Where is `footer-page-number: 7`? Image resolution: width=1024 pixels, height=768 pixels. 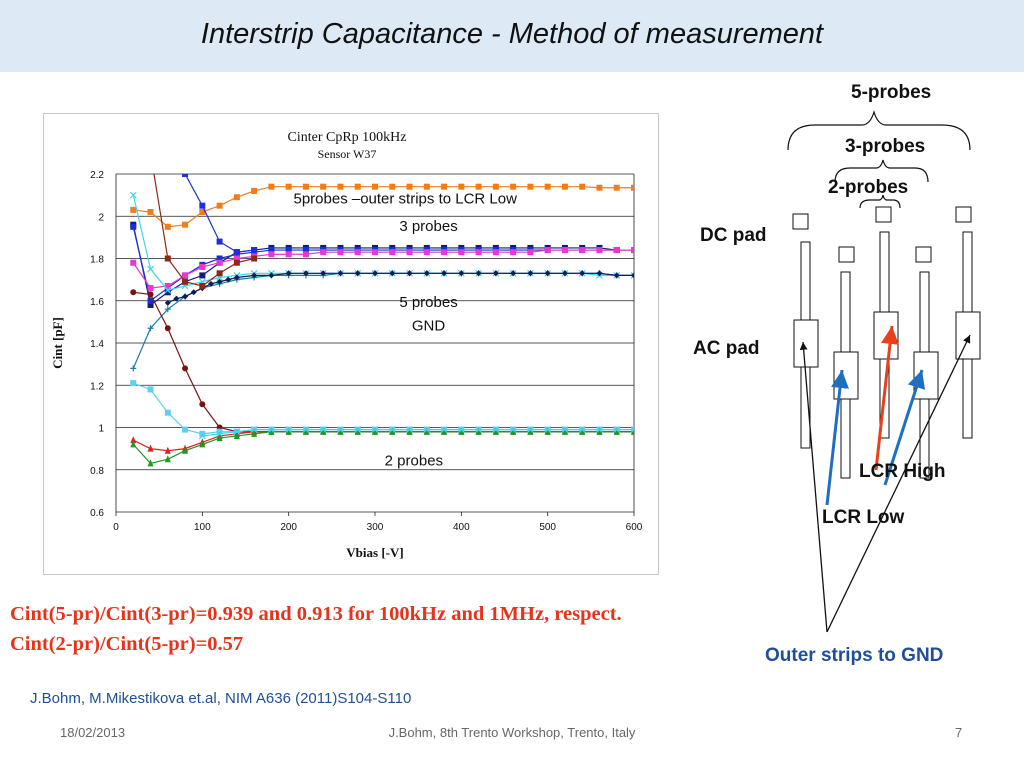
footer-page-number: 7 is located at coordinates (959, 732).